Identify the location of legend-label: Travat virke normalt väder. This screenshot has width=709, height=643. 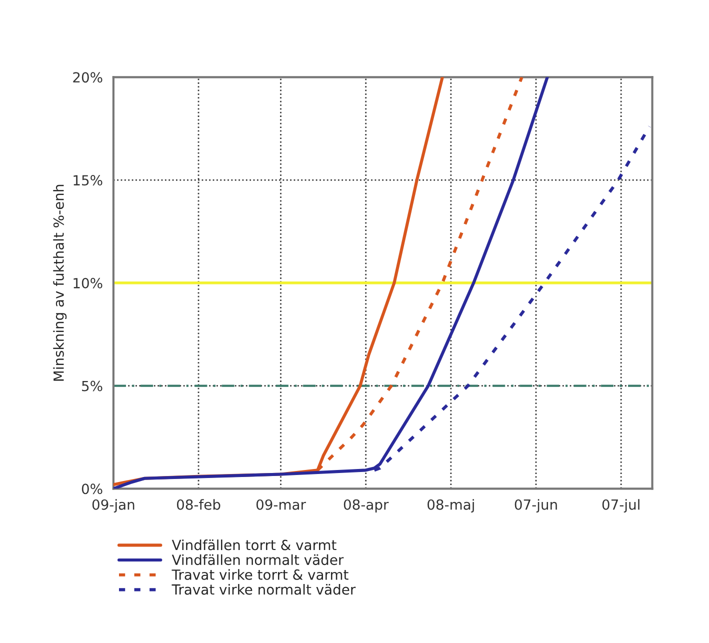
(264, 589).